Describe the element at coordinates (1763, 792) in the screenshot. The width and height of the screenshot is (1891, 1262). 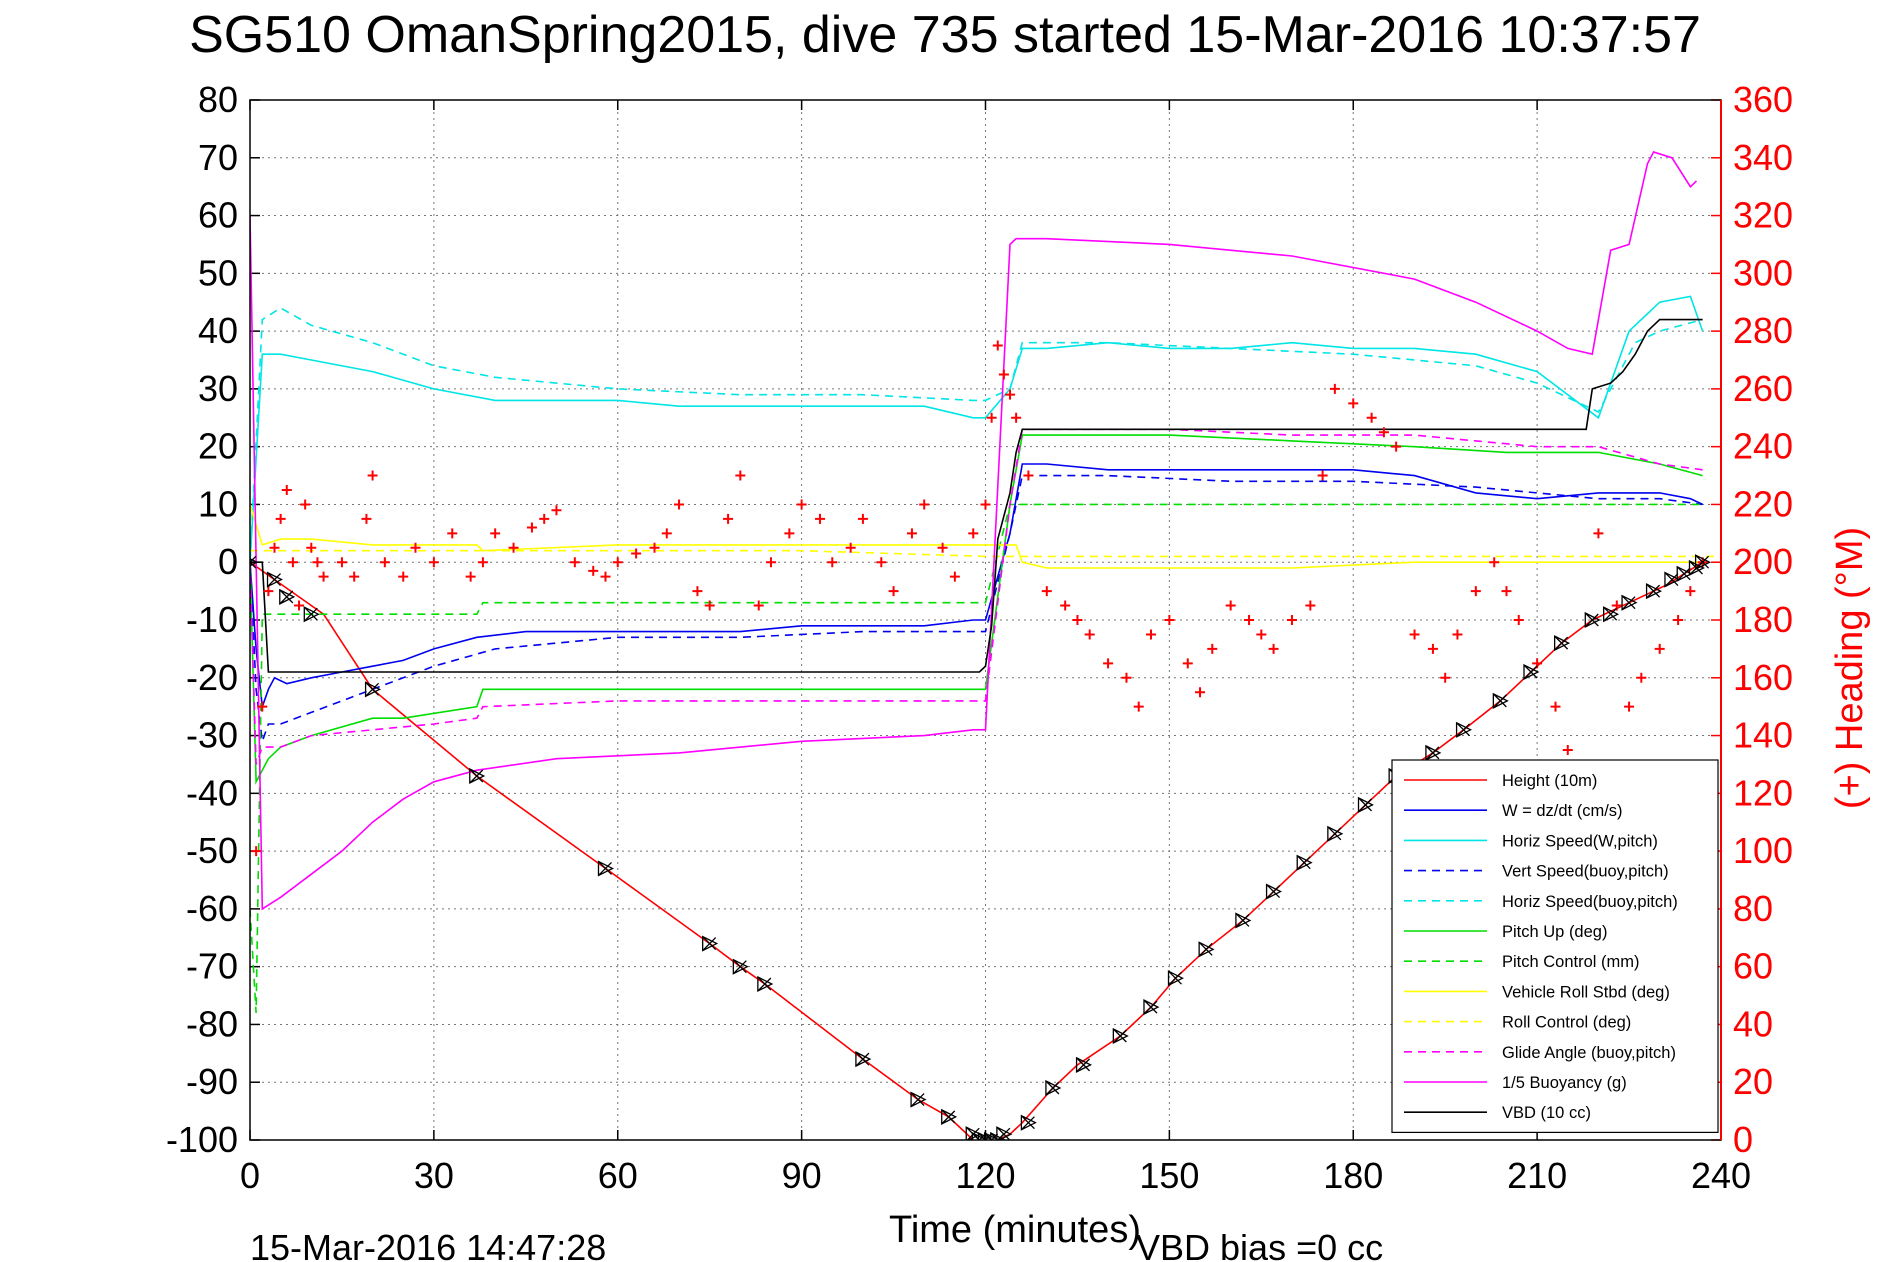
I see `y2-tick-label: 120` at that location.